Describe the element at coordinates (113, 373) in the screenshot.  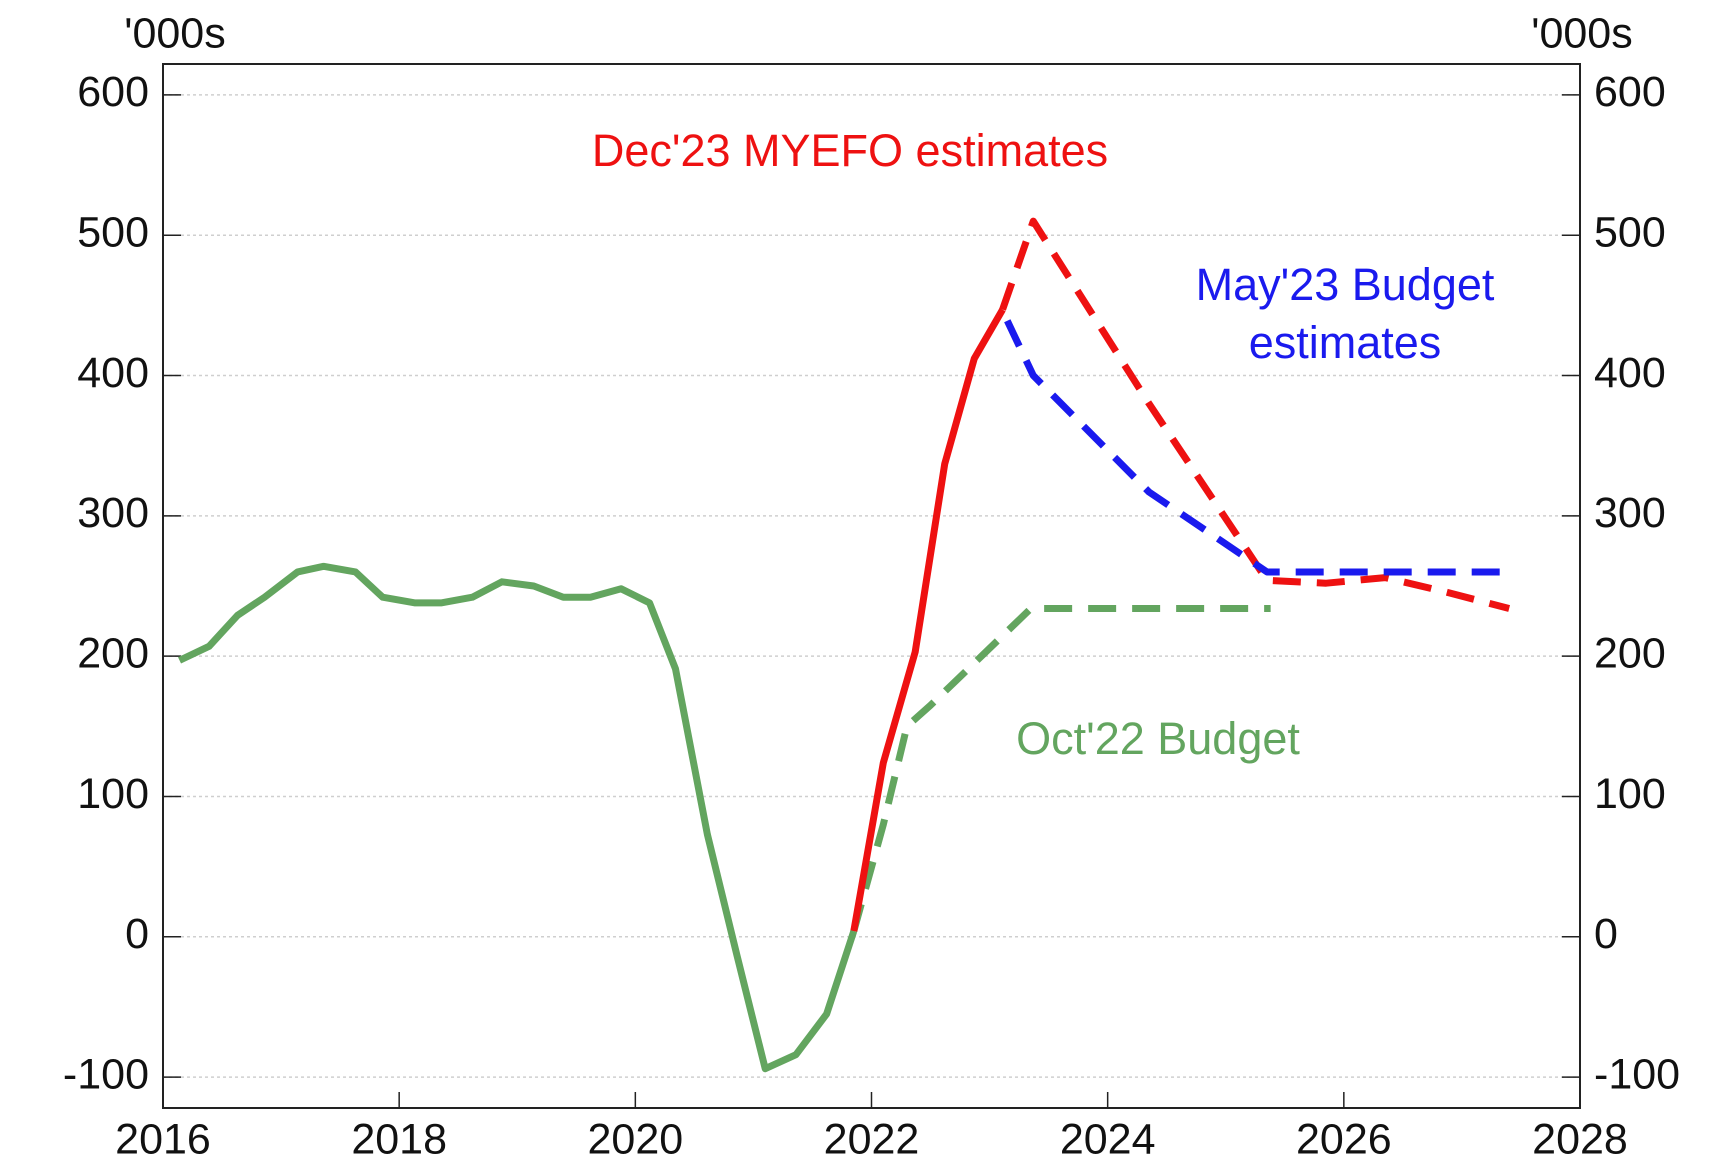
I see `y-tick-label: 400` at that location.